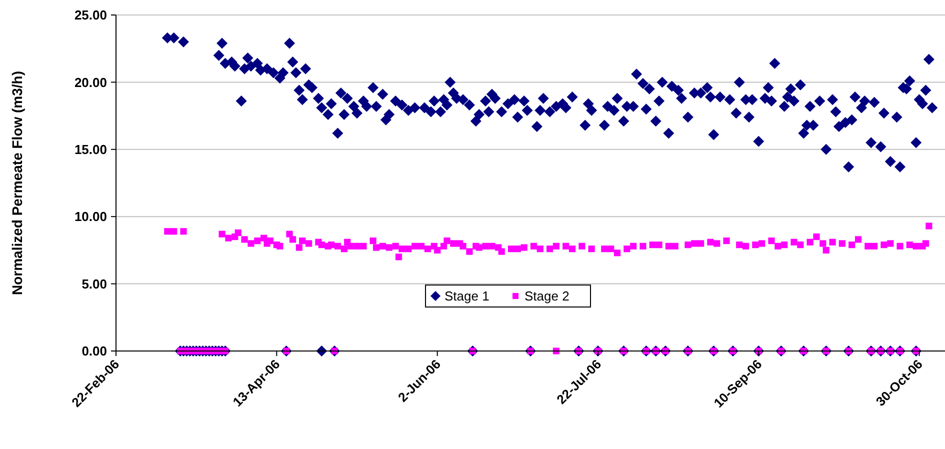 The height and width of the screenshot is (449, 945). I want to click on y-tick-label: 15.00, so click(90, 149).